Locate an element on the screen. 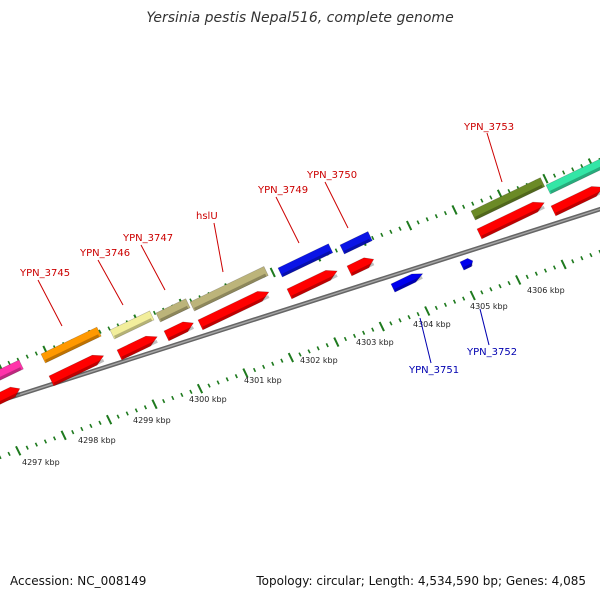 This screenshot has width=600, height=600. gene-label: YPN_3747 is located at coordinates (147, 238).